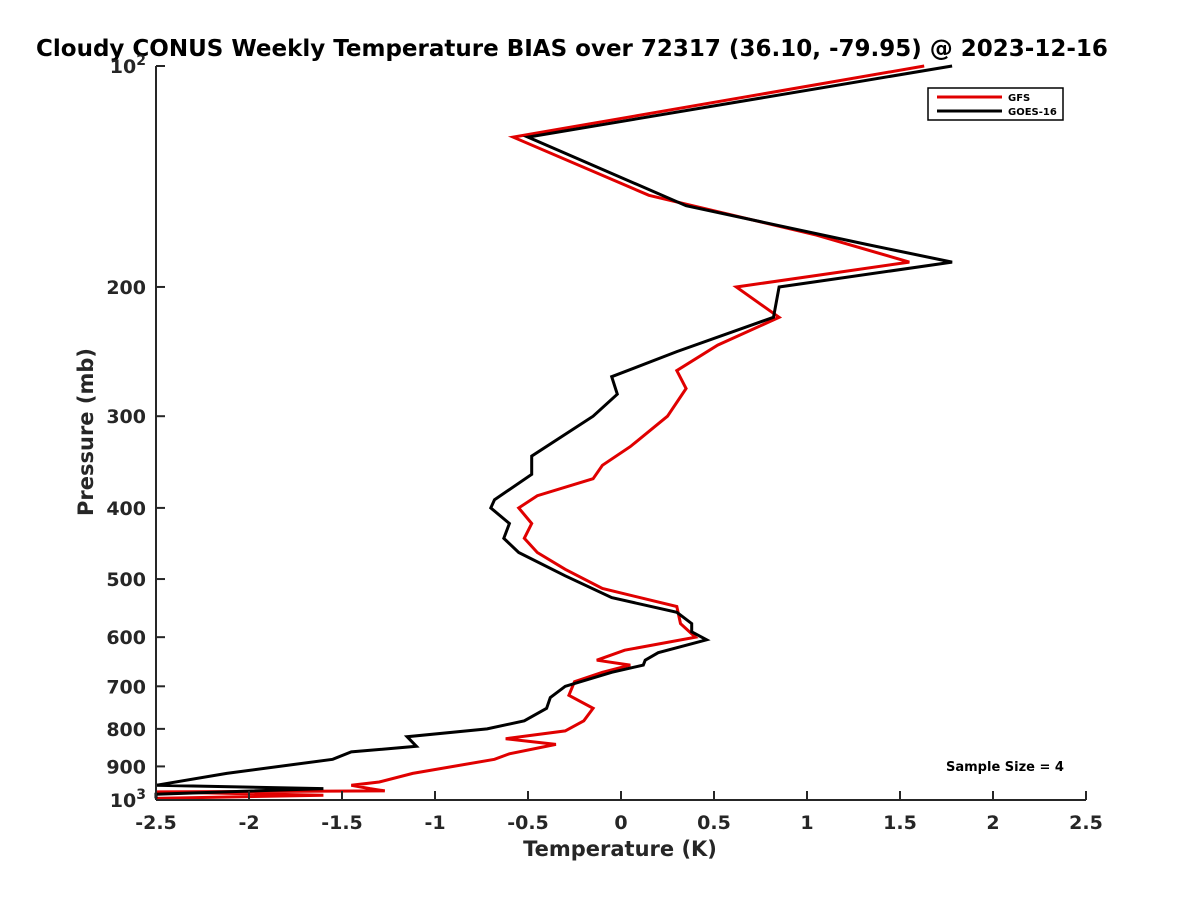 This screenshot has height=900, width=1200. What do you see at coordinates (714, 823) in the screenshot?
I see `x-tick-label: 0.5` at bounding box center [714, 823].